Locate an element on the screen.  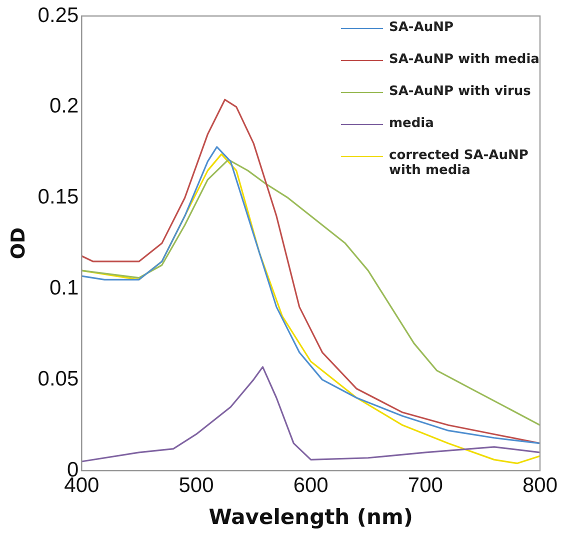
legend-label: SA-AuNP with media is located at coordinates (464, 59).